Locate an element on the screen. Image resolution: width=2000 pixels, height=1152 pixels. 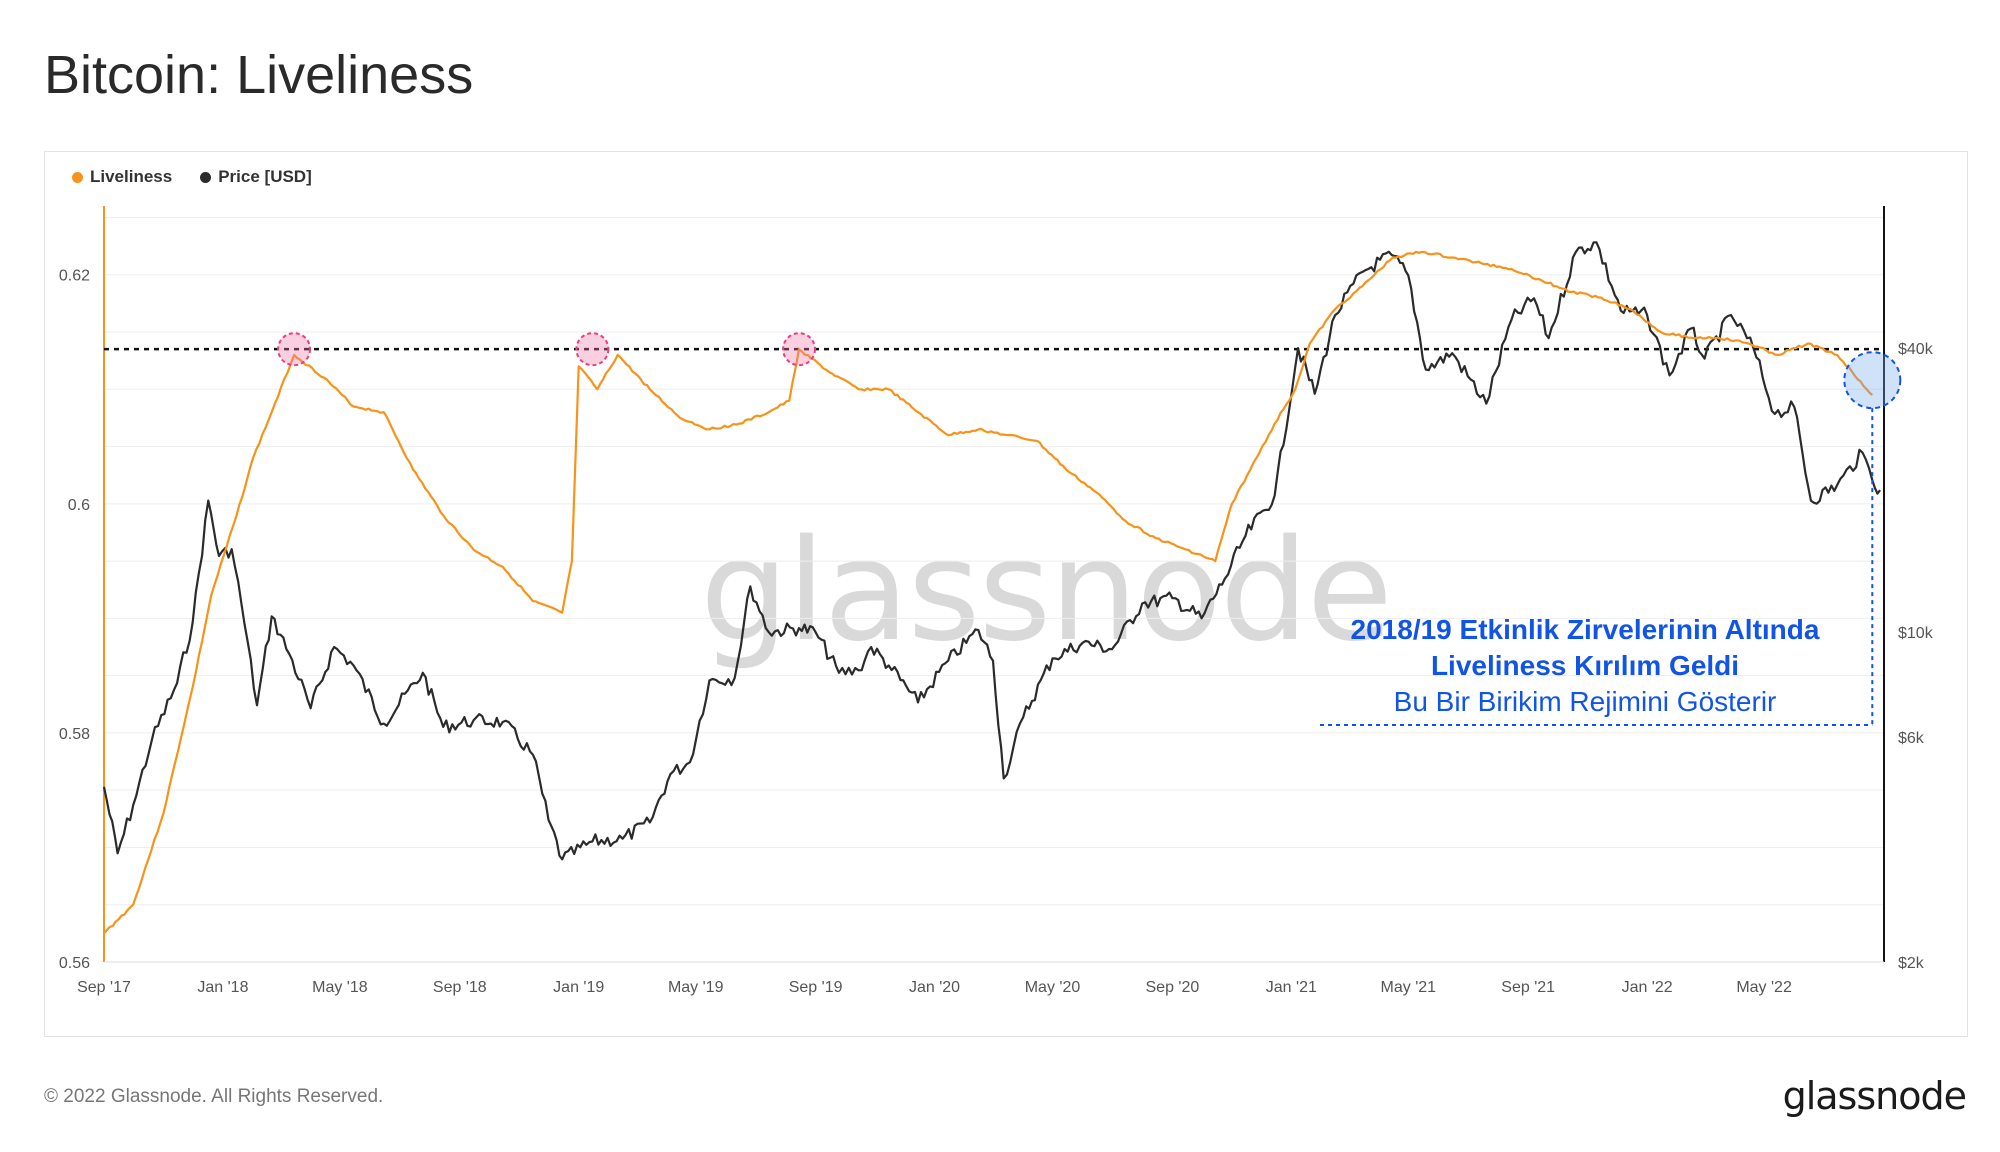
copyright-footer: © 2022 Glassnode. All Rights Reserved. is located at coordinates (214, 1096).